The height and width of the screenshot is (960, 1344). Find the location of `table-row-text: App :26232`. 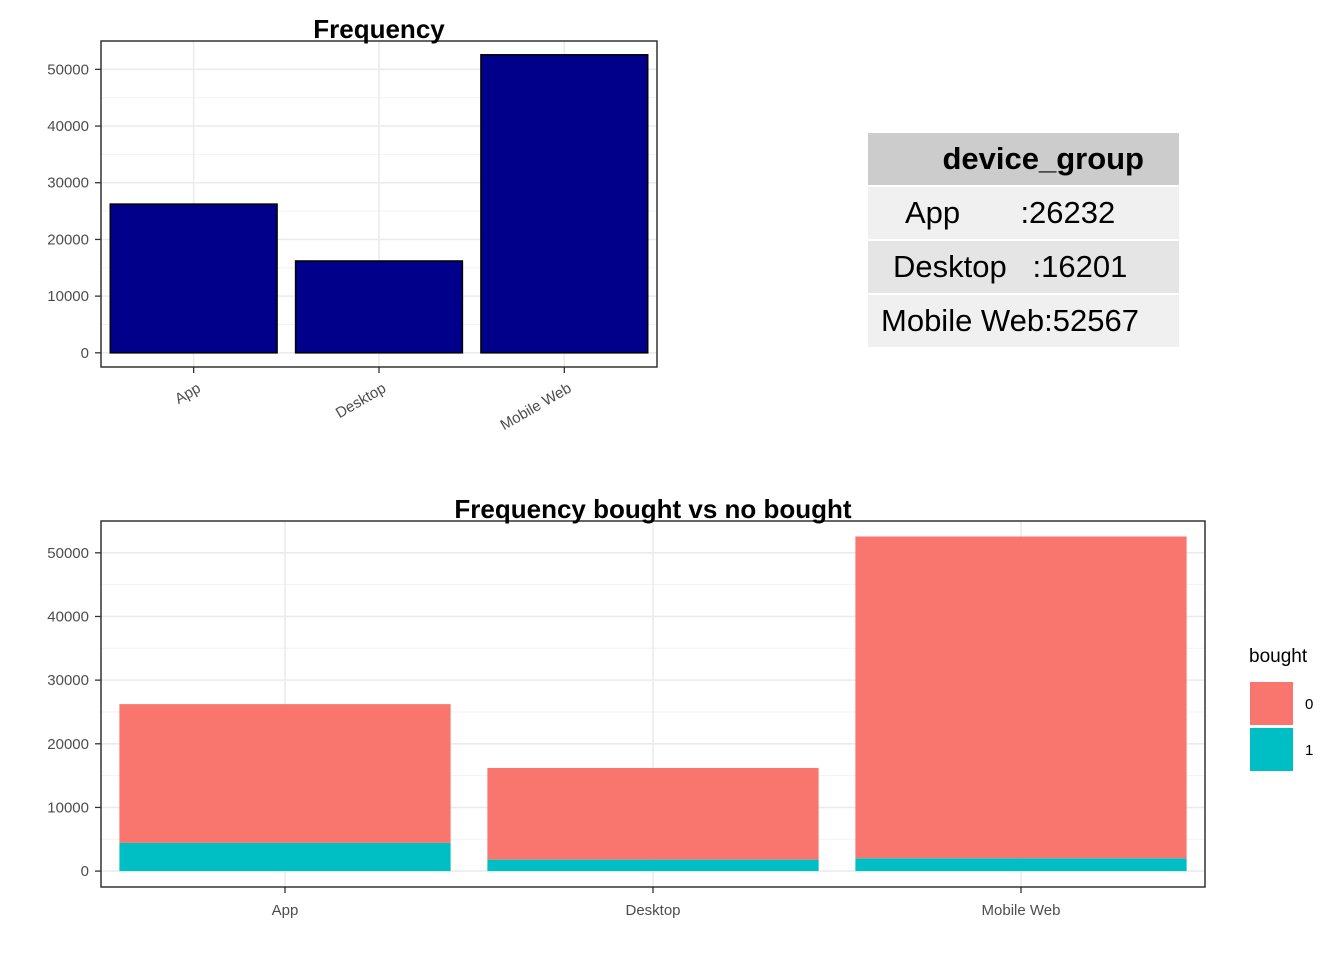

table-row-text: App :26232 is located at coordinates (1010, 212).